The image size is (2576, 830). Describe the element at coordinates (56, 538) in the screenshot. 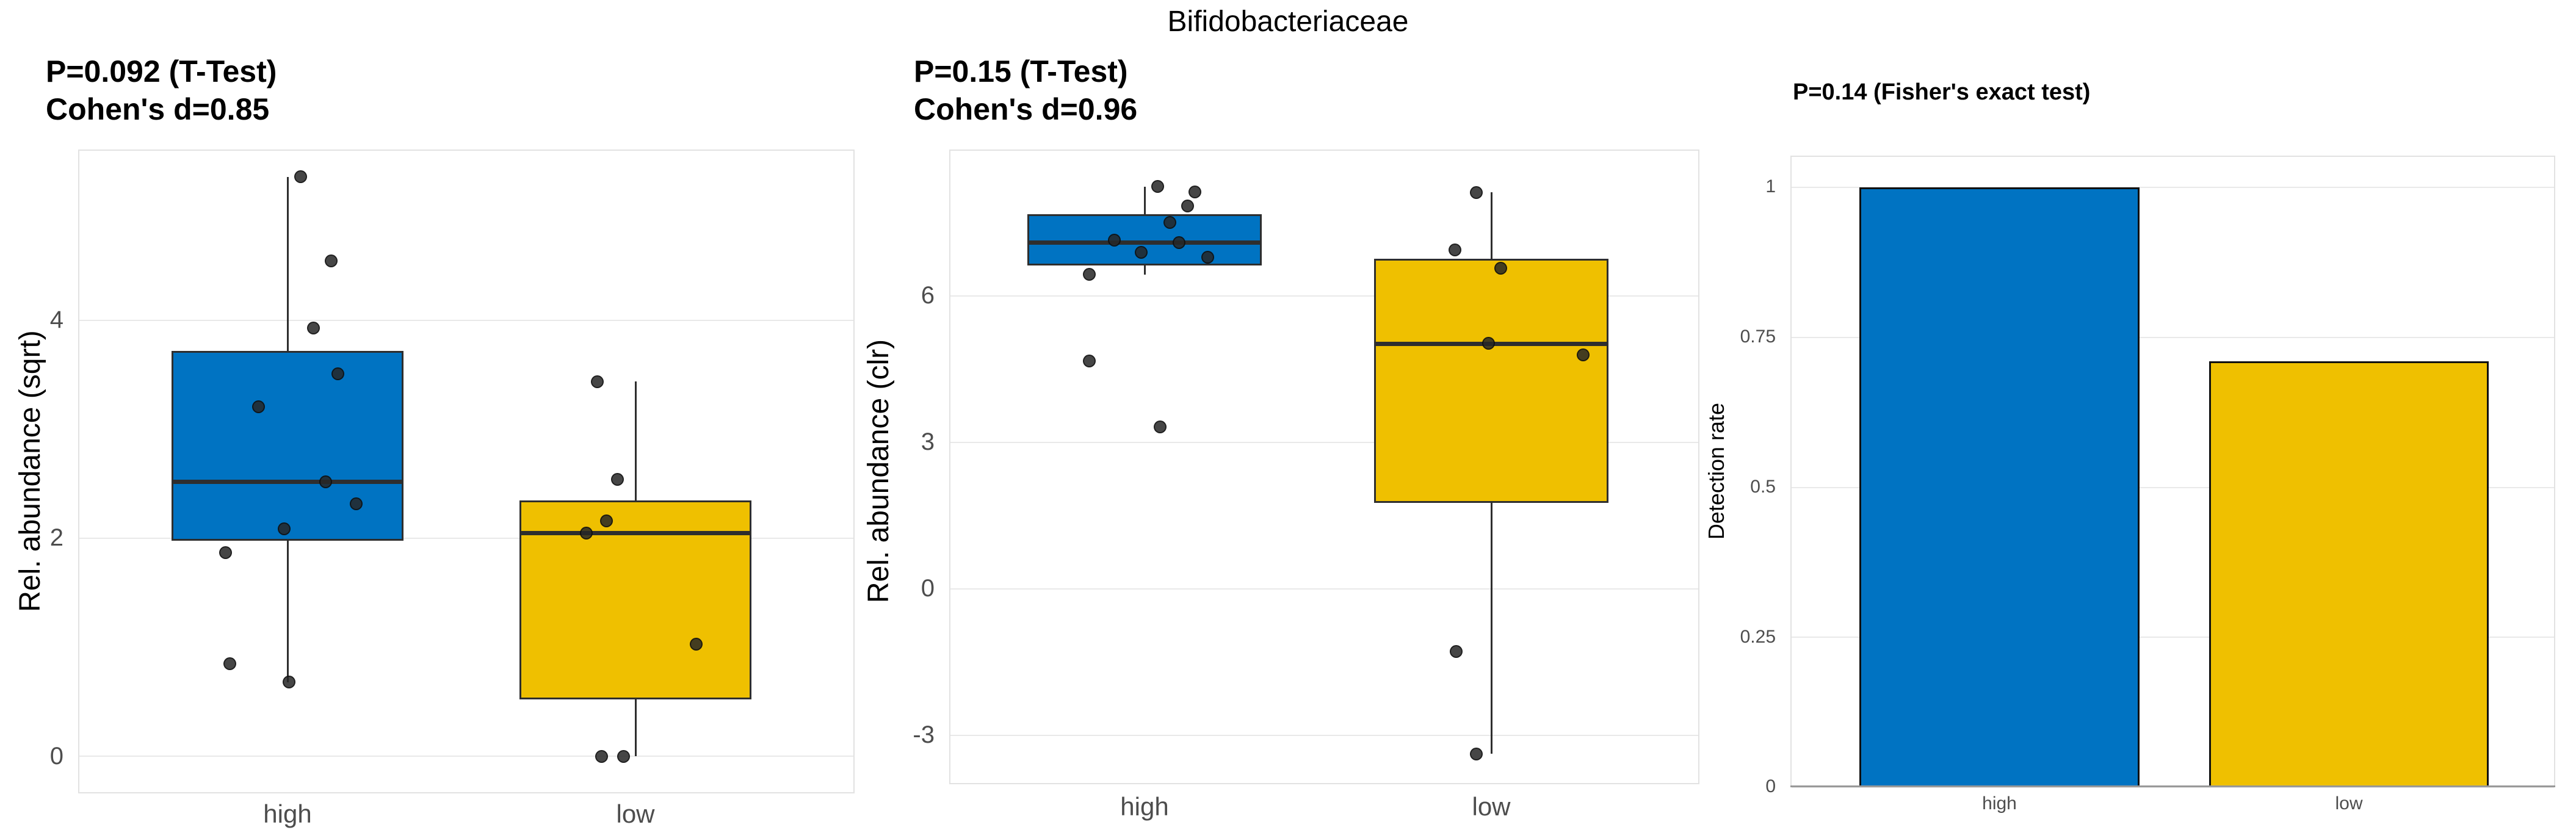

I see `y-tick-label: 2` at that location.